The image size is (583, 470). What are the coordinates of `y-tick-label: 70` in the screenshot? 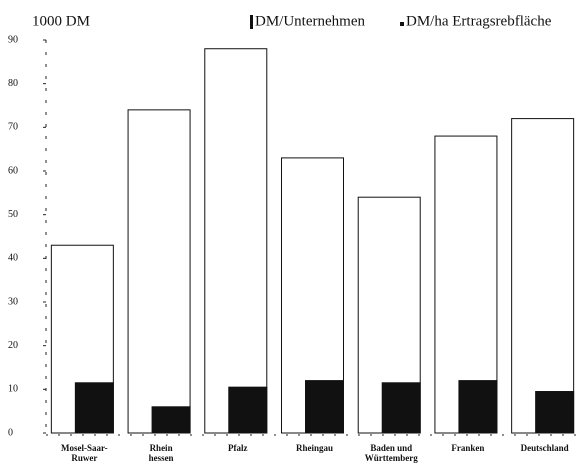 It's located at (13, 127).